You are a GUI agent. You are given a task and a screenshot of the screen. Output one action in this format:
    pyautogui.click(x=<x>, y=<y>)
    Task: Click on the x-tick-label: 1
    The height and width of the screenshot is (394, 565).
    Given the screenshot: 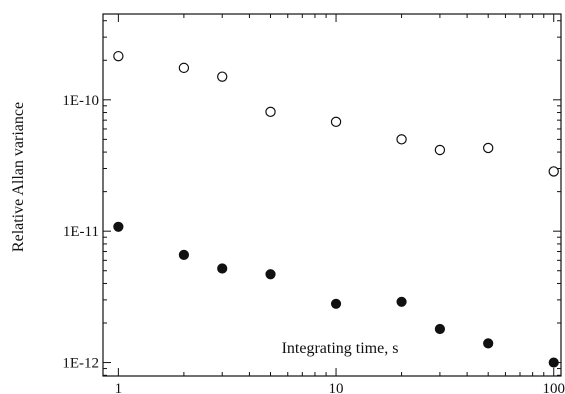 What is the action you would take?
    pyautogui.click(x=119, y=387)
    